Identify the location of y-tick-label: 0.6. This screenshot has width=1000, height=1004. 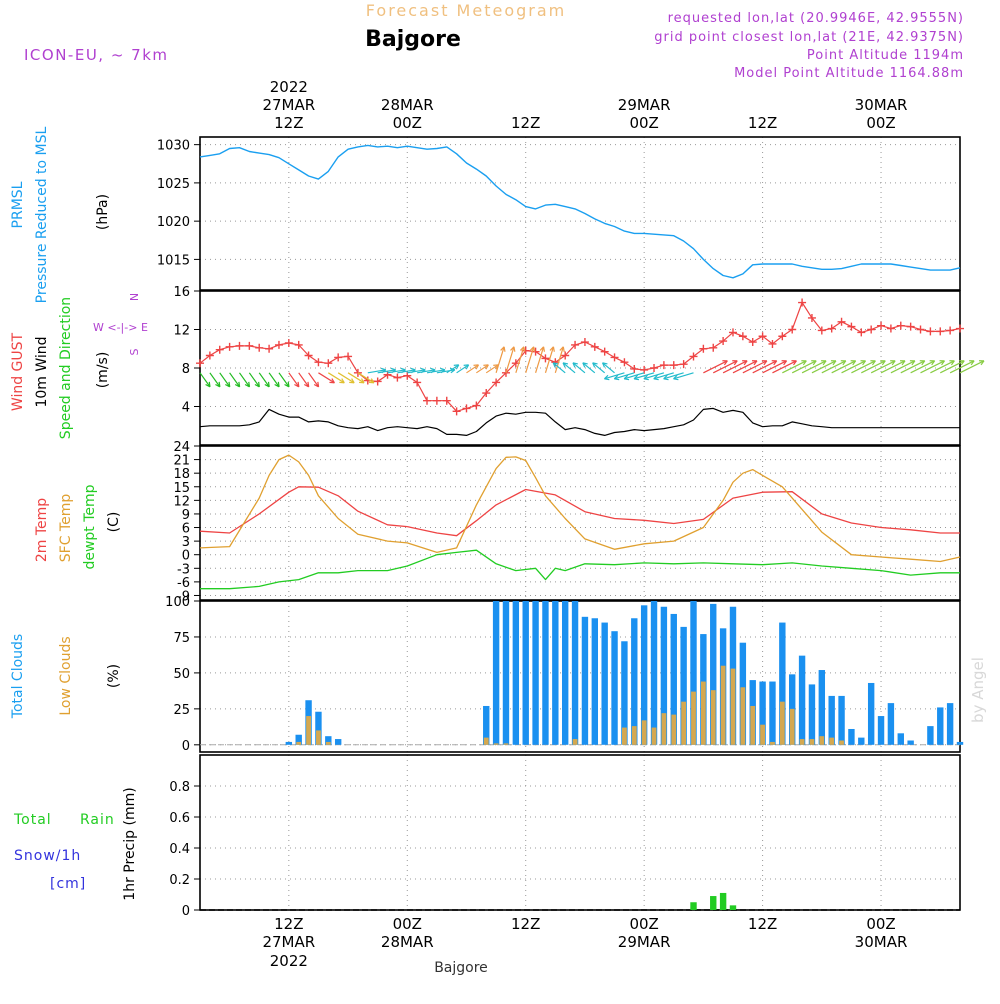
(179, 818).